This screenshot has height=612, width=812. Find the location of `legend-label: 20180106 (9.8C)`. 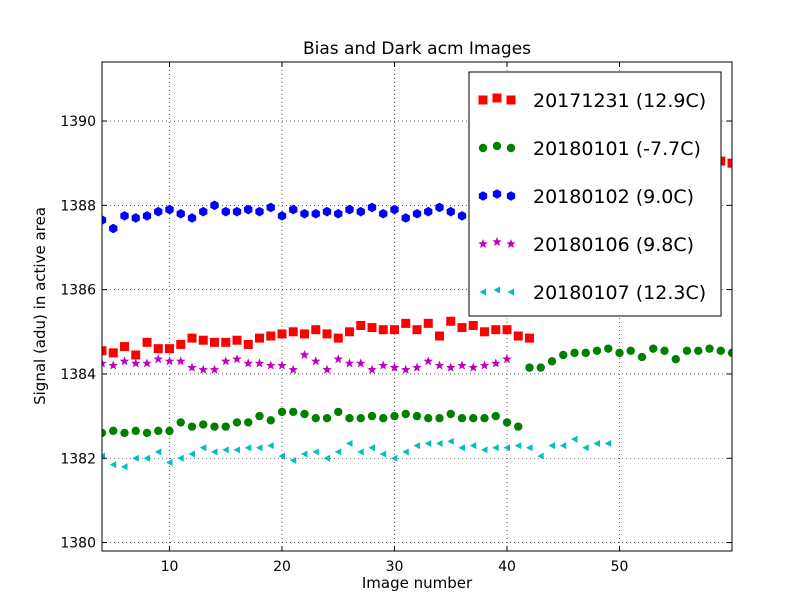

legend-label: 20180106 (9.8C) is located at coordinates (613, 245).